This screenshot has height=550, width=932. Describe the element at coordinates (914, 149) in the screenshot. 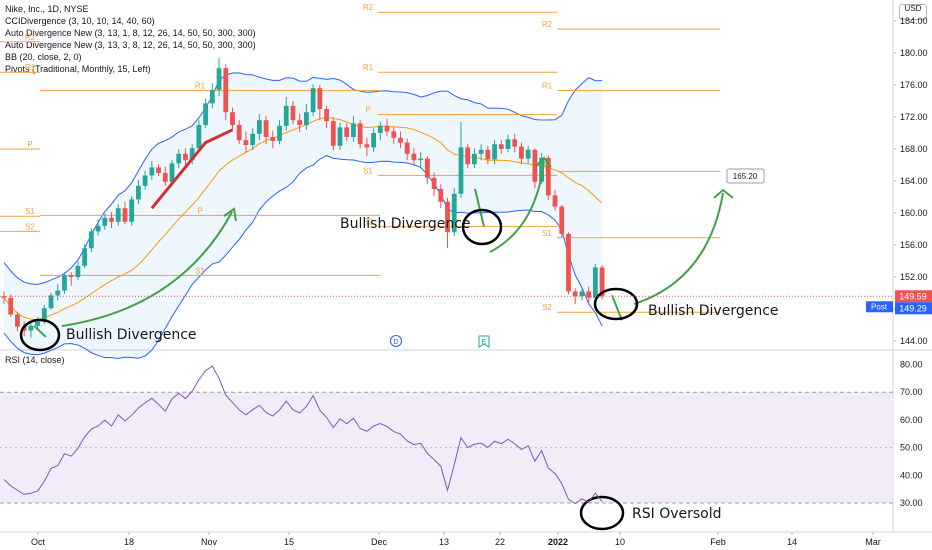

I see `price-tick-label: 168.00` at that location.